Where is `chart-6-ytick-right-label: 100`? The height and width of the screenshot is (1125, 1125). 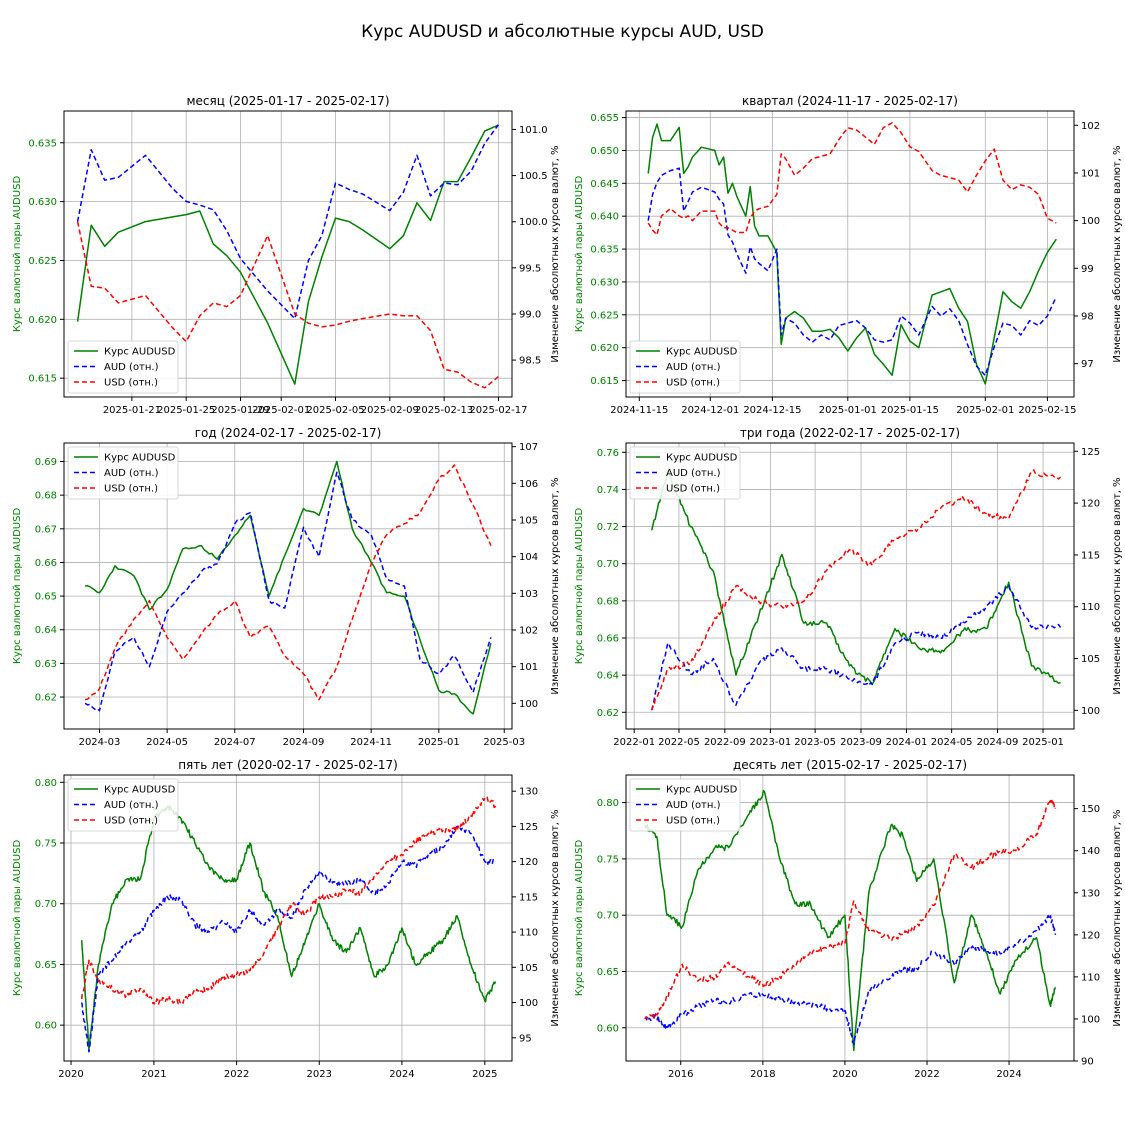 chart-6-ytick-right-label: 100 is located at coordinates (1090, 1019).